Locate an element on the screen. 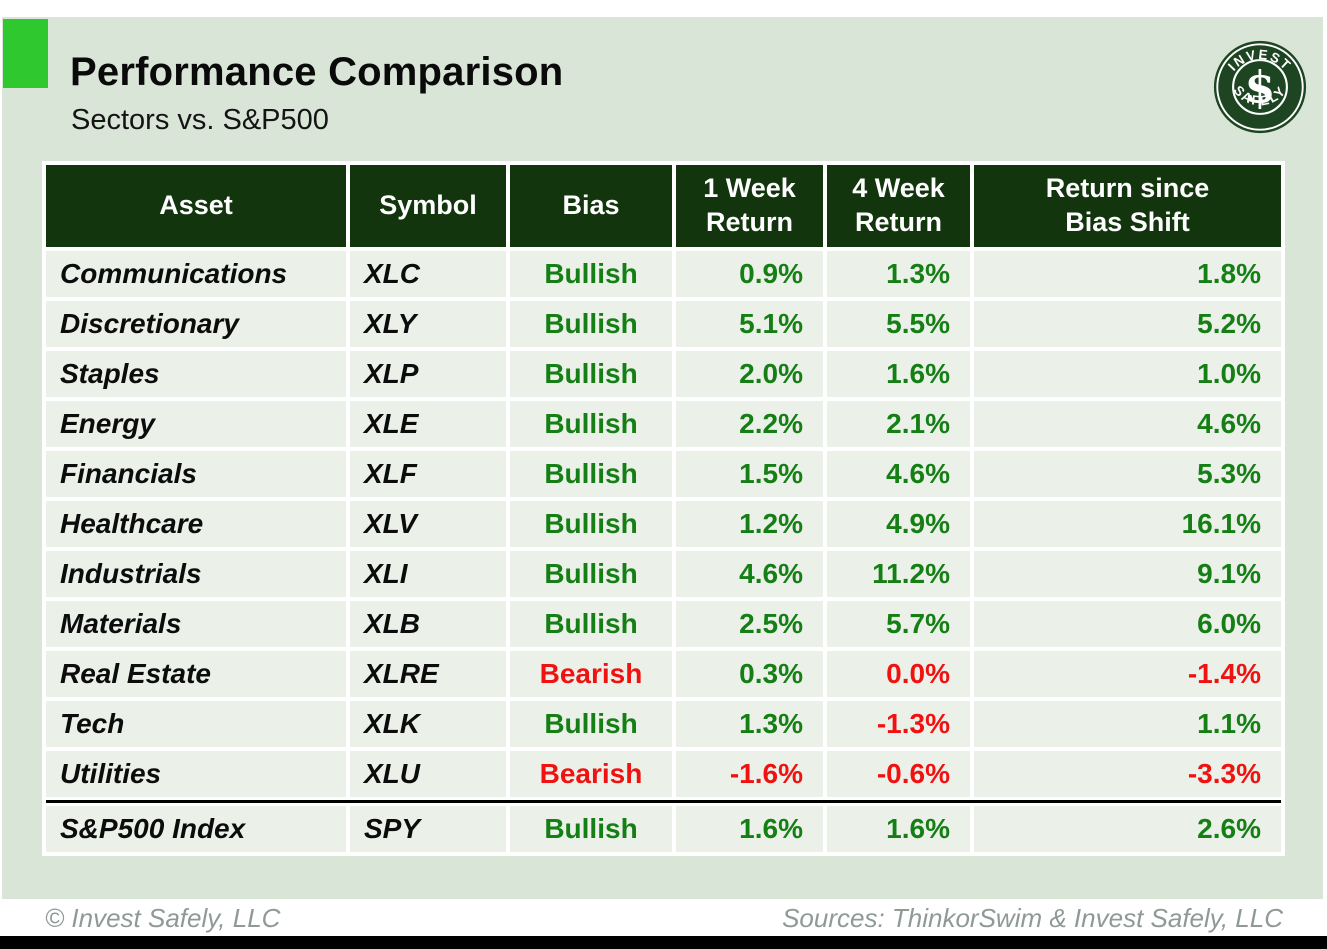  cell-asset: Staples is located at coordinates (196, 374).